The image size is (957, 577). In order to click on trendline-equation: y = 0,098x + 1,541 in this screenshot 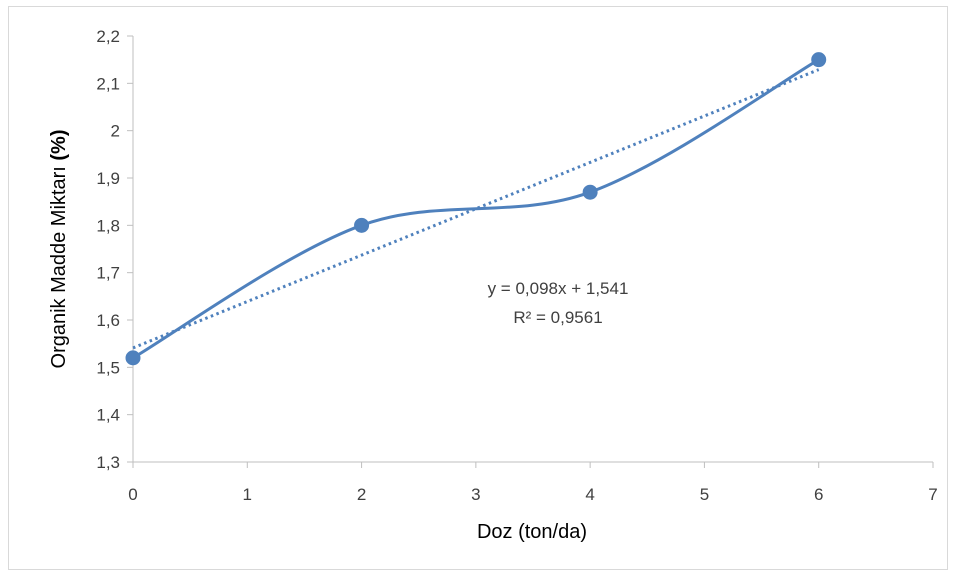, I will do `click(558, 288)`.